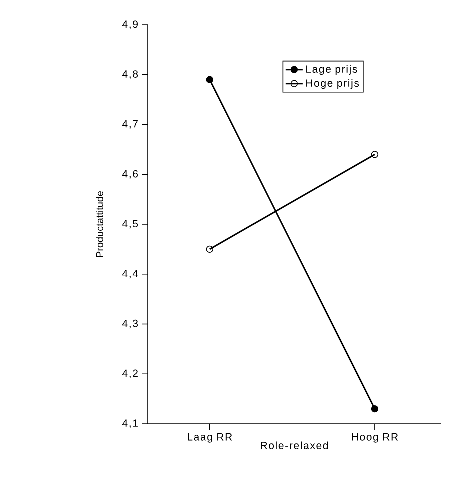  I want to click on y-tick-label: 4,1, so click(130, 424).